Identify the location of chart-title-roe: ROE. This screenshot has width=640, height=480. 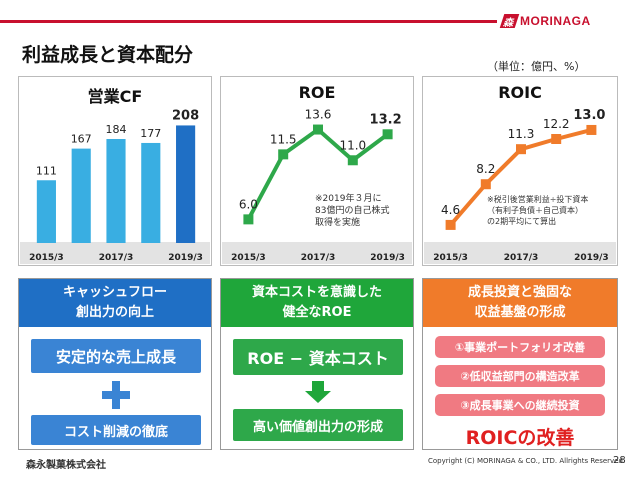
(317, 92).